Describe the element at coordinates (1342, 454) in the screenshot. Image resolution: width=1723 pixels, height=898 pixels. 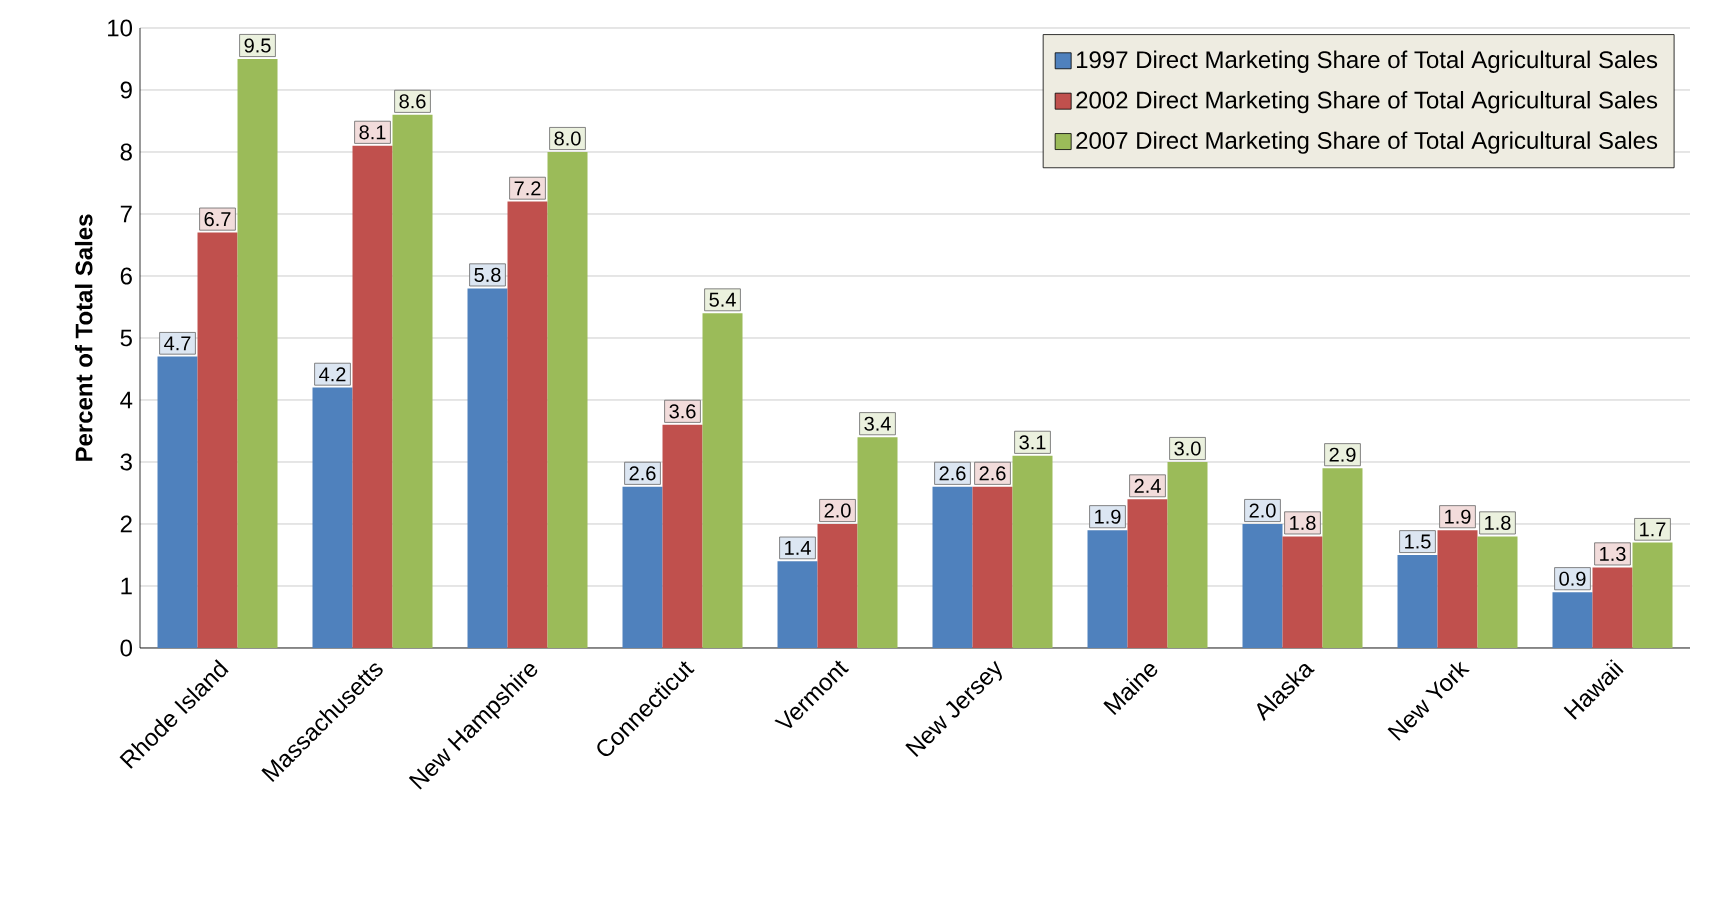
I see `data-label: 2.9` at that location.